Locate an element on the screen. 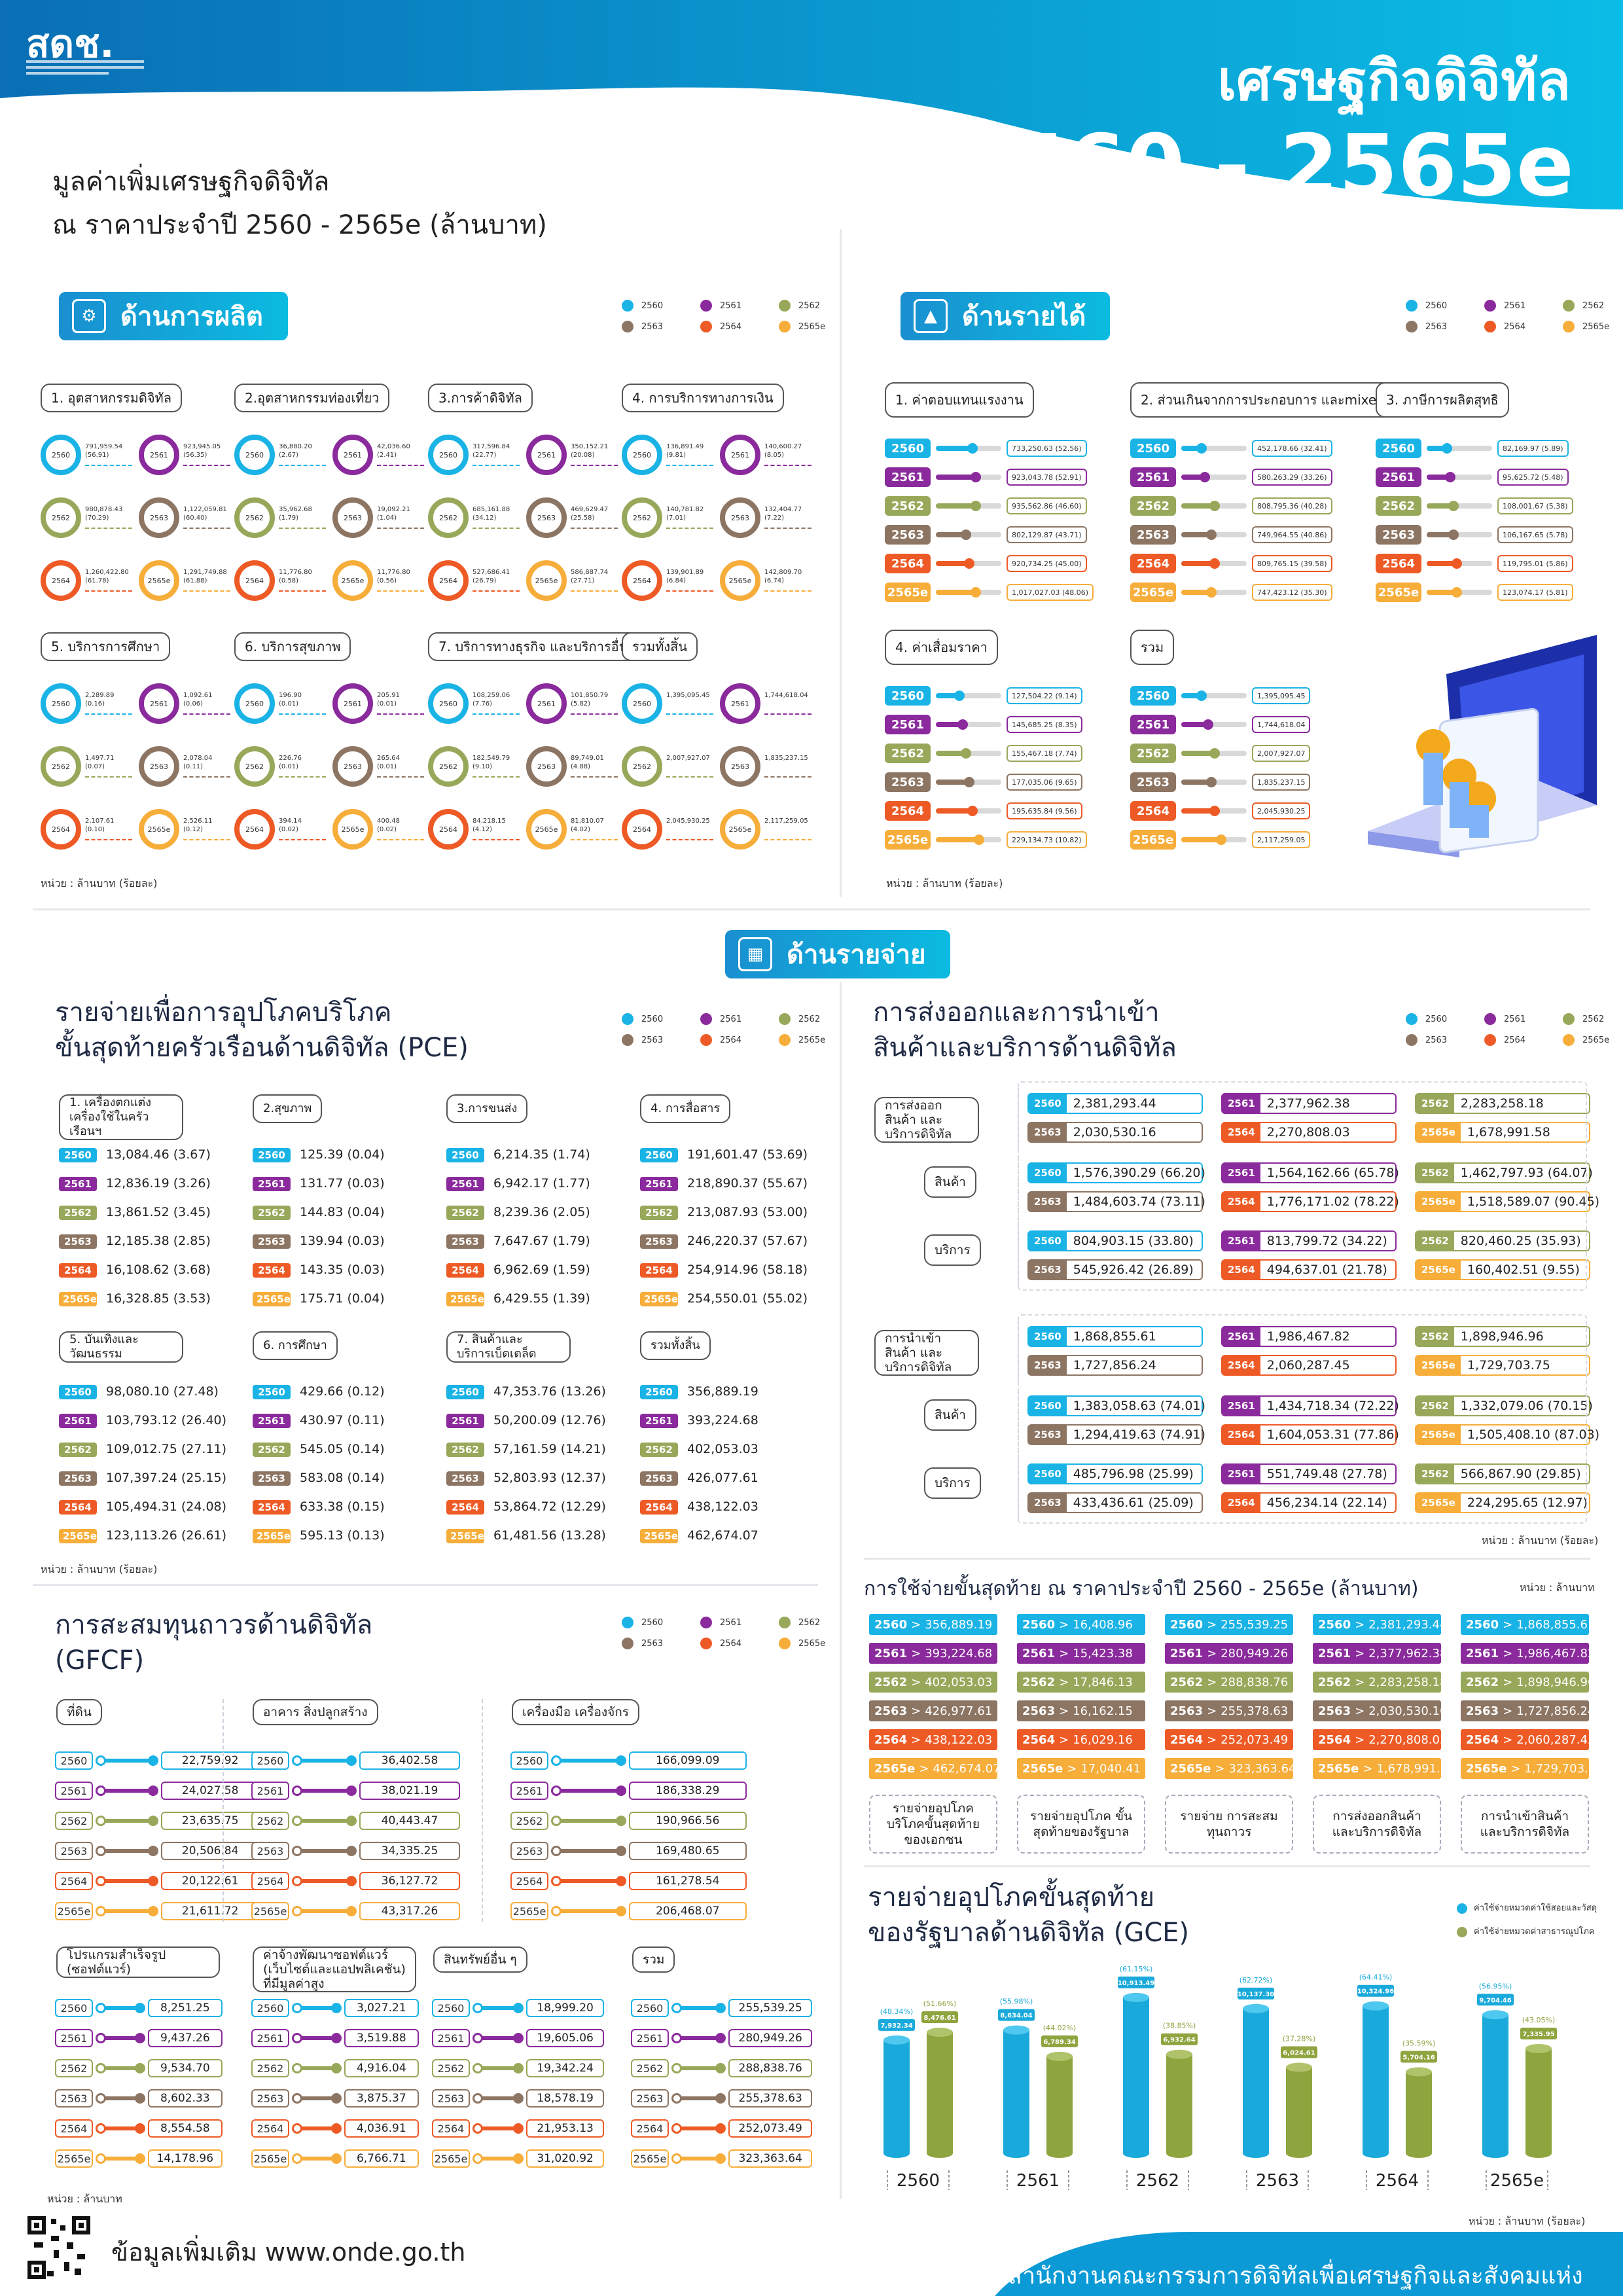 The height and width of the screenshot is (2296, 1623). donut-value: 11,776.80 (0.58) is located at coordinates (295, 576).